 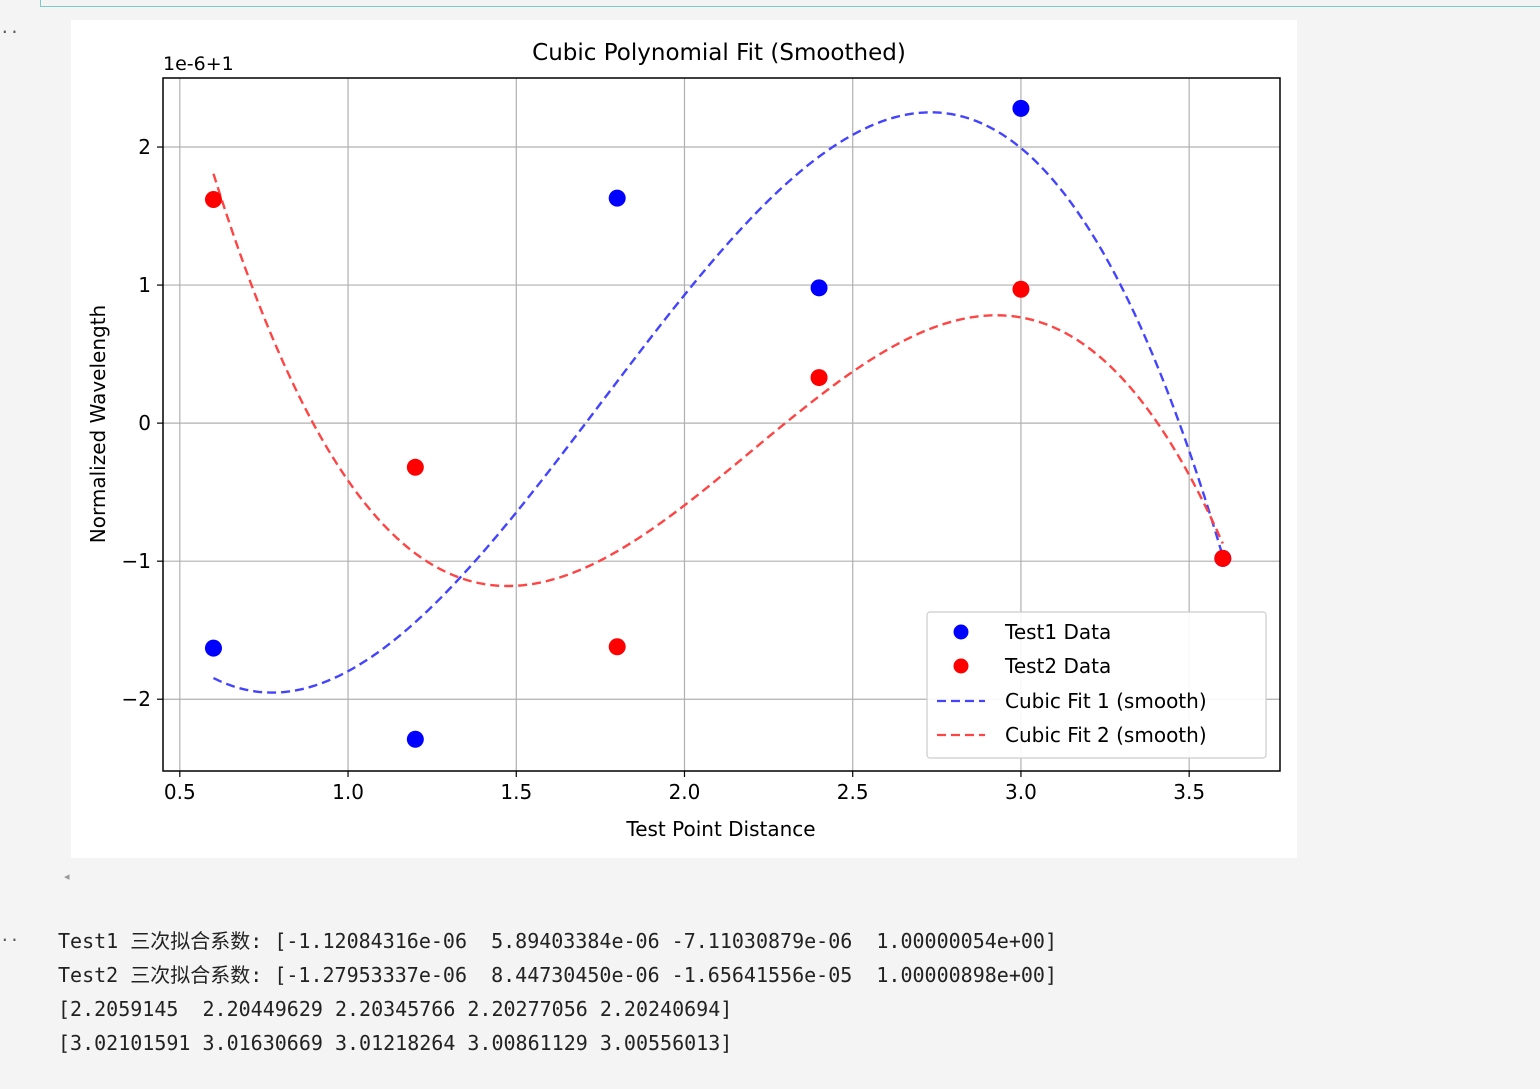 I want to click on legend-marker-test1, so click(x=961, y=632).